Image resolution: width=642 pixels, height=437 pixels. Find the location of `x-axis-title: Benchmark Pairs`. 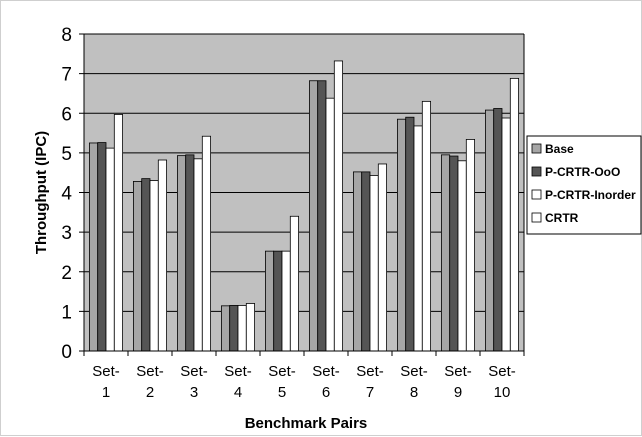

x-axis-title: Benchmark Pairs is located at coordinates (306, 423).